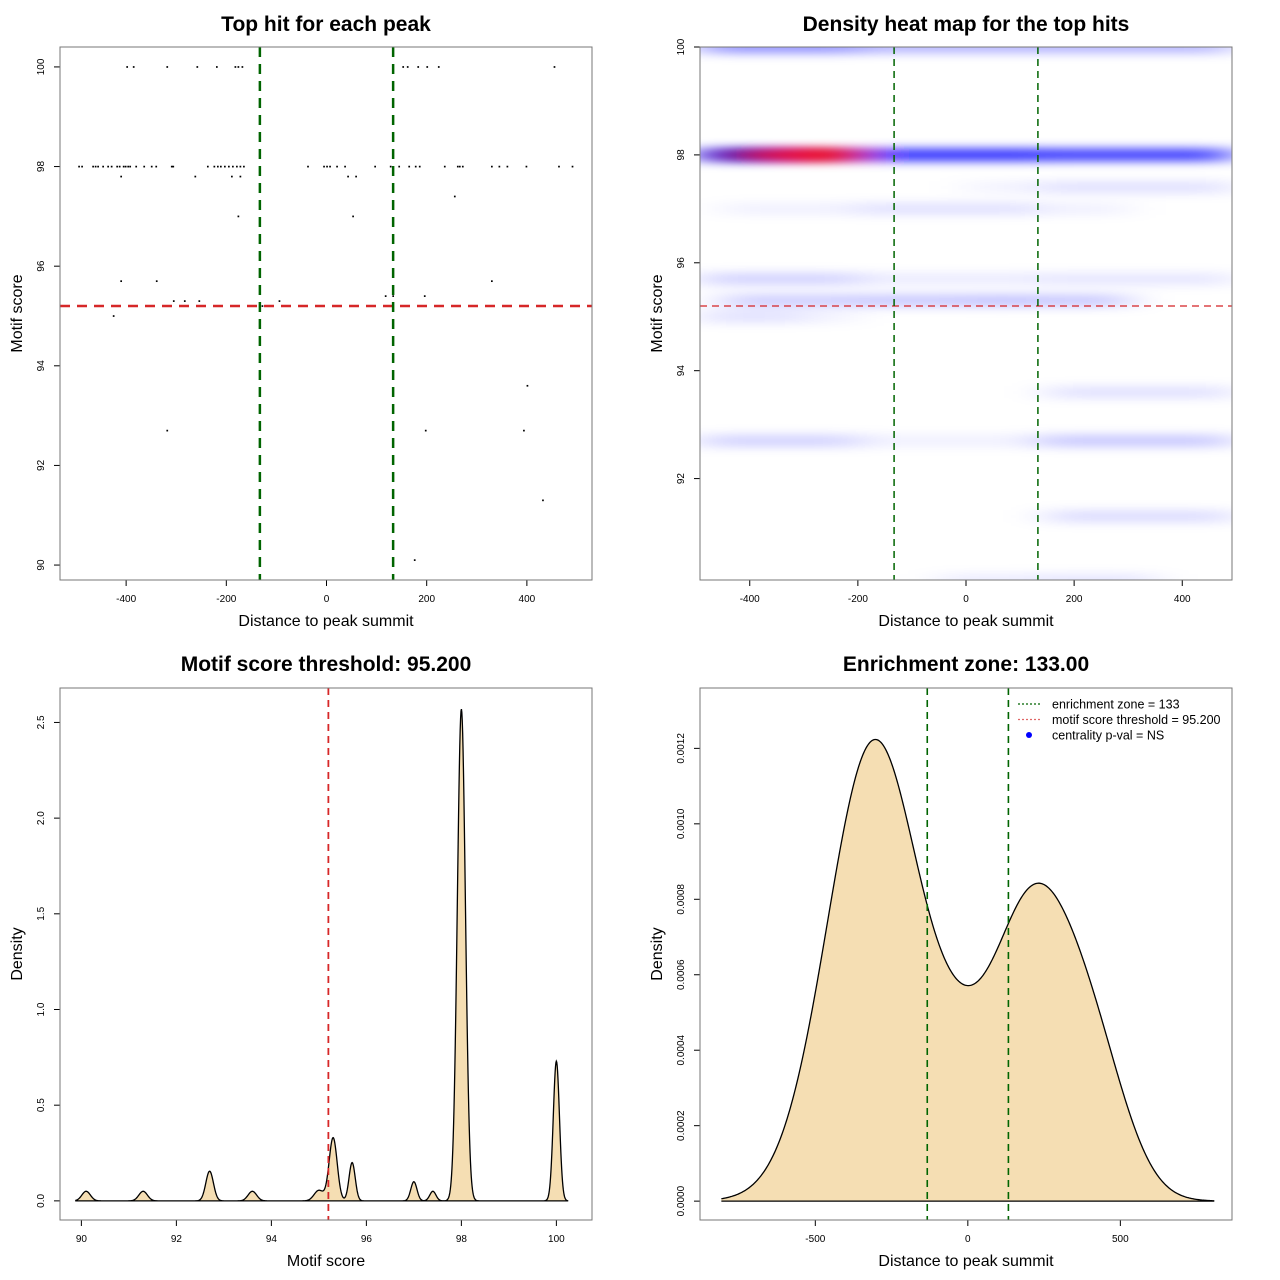 The width and height of the screenshot is (1280, 1280). I want to click on x-axis-label: Motif score, so click(326, 1261).